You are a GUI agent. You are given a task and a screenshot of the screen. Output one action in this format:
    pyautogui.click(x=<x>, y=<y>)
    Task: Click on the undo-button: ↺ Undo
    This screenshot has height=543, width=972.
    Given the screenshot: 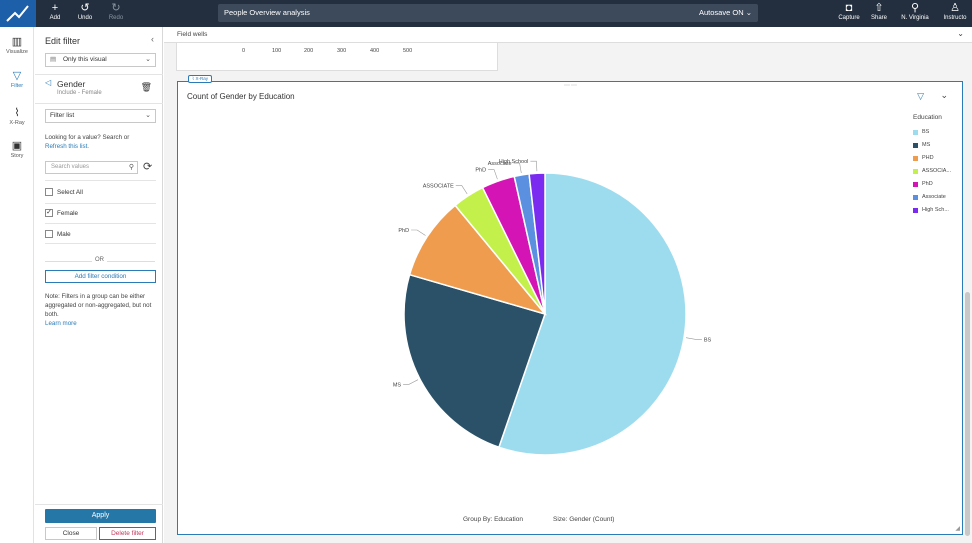 What is the action you would take?
    pyautogui.click(x=85, y=11)
    